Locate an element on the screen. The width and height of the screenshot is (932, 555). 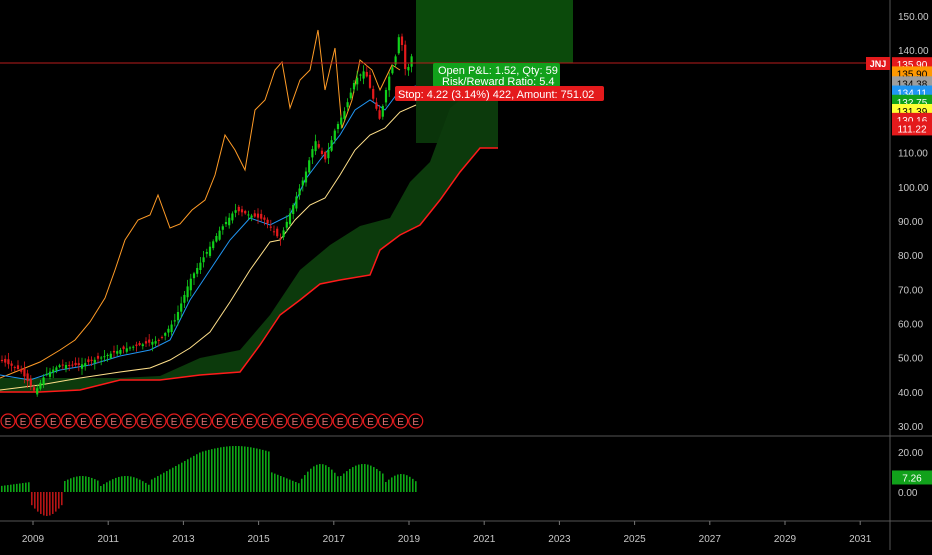
pnl-box is located at coordinates (496, 75).